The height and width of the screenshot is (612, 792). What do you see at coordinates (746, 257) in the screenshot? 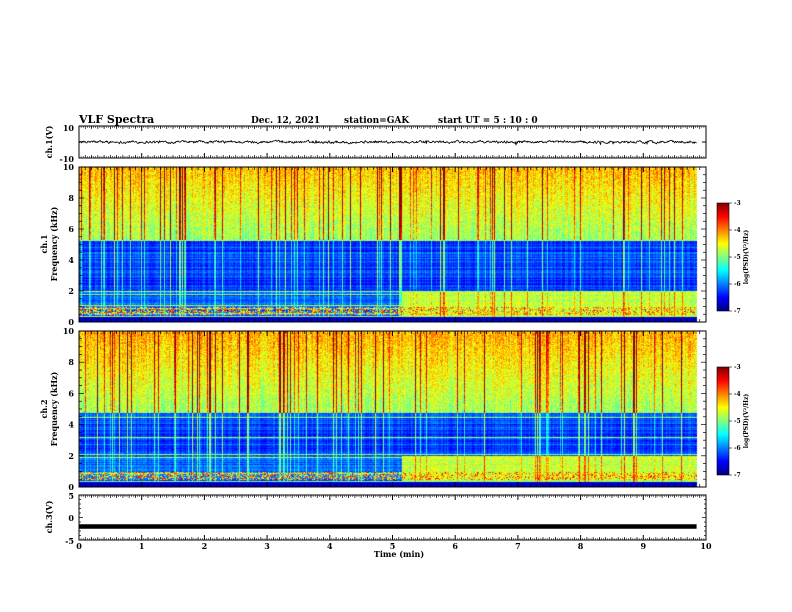
I see `ch1-colorbar-label: log(PSD)(V²/Hz)` at bounding box center [746, 257].